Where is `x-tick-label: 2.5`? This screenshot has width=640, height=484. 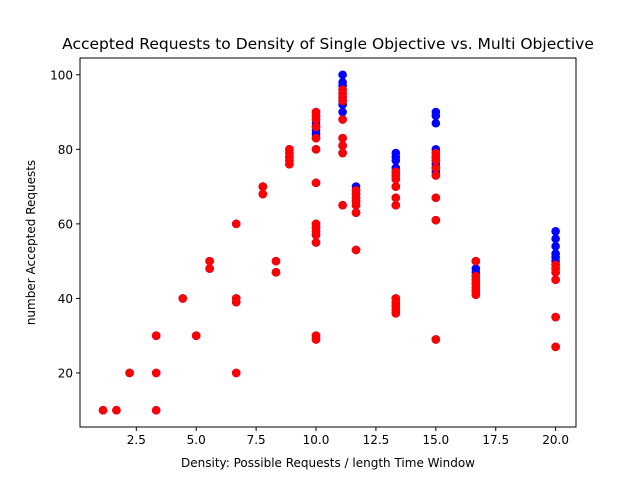
x-tick-label: 2.5 is located at coordinates (136, 440).